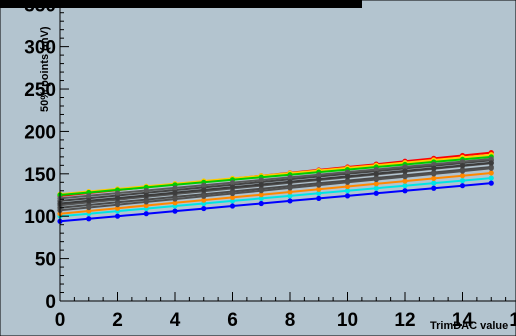  What do you see at coordinates (347, 320) in the screenshot?
I see `x-tick-label: 10` at bounding box center [347, 320].